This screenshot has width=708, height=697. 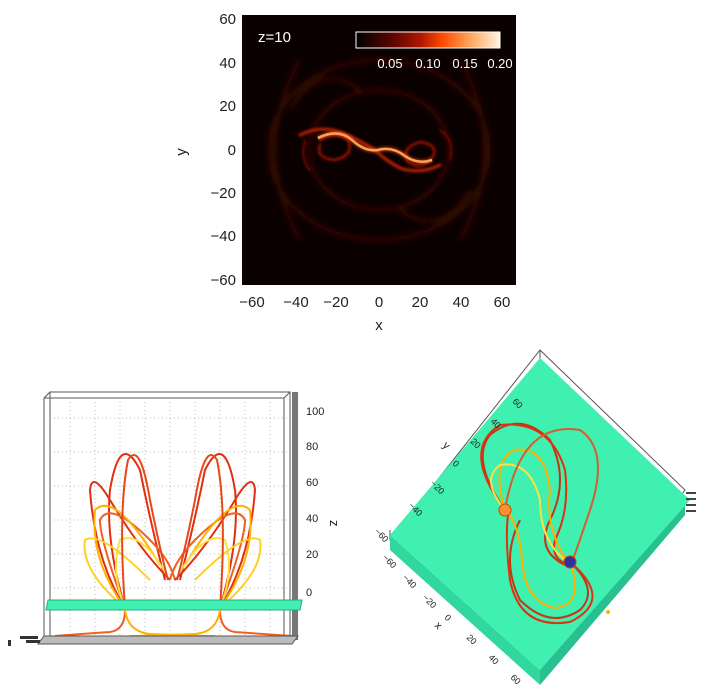 I want to click on x-tick: −60, so click(x=251, y=302).